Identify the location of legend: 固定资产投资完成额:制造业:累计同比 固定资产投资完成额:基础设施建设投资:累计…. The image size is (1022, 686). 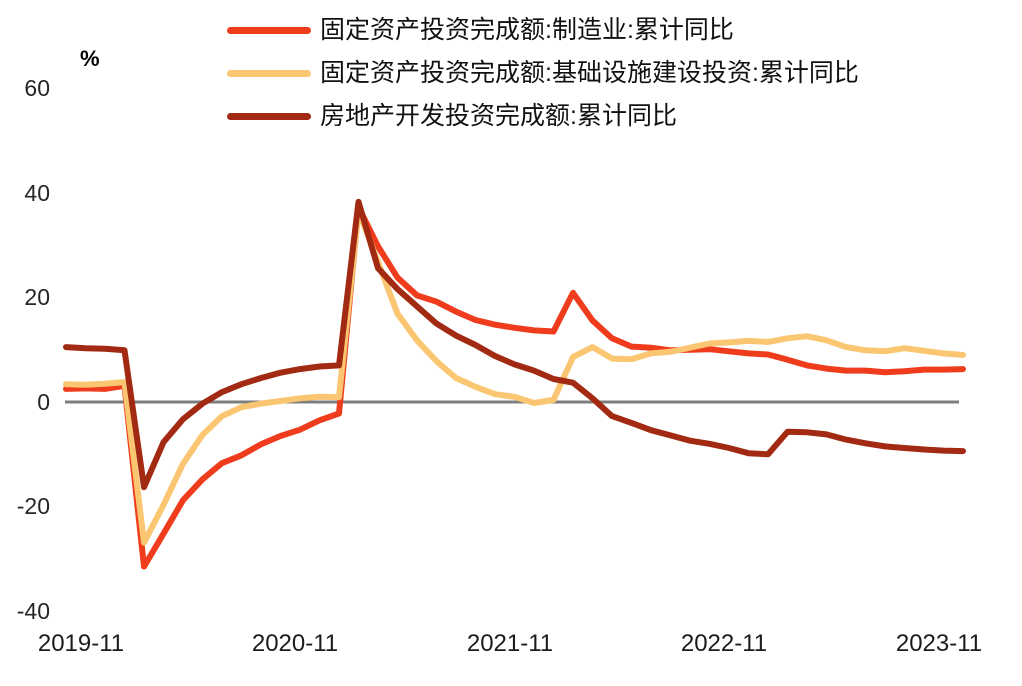
(543, 73).